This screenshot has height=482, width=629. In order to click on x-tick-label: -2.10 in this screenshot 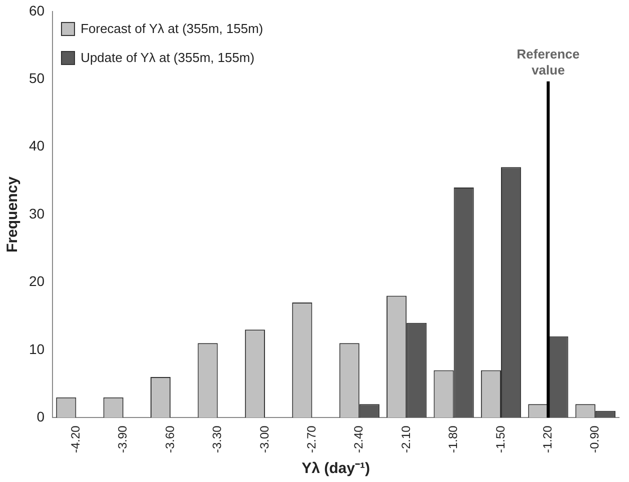, I will do `click(405, 439)`.